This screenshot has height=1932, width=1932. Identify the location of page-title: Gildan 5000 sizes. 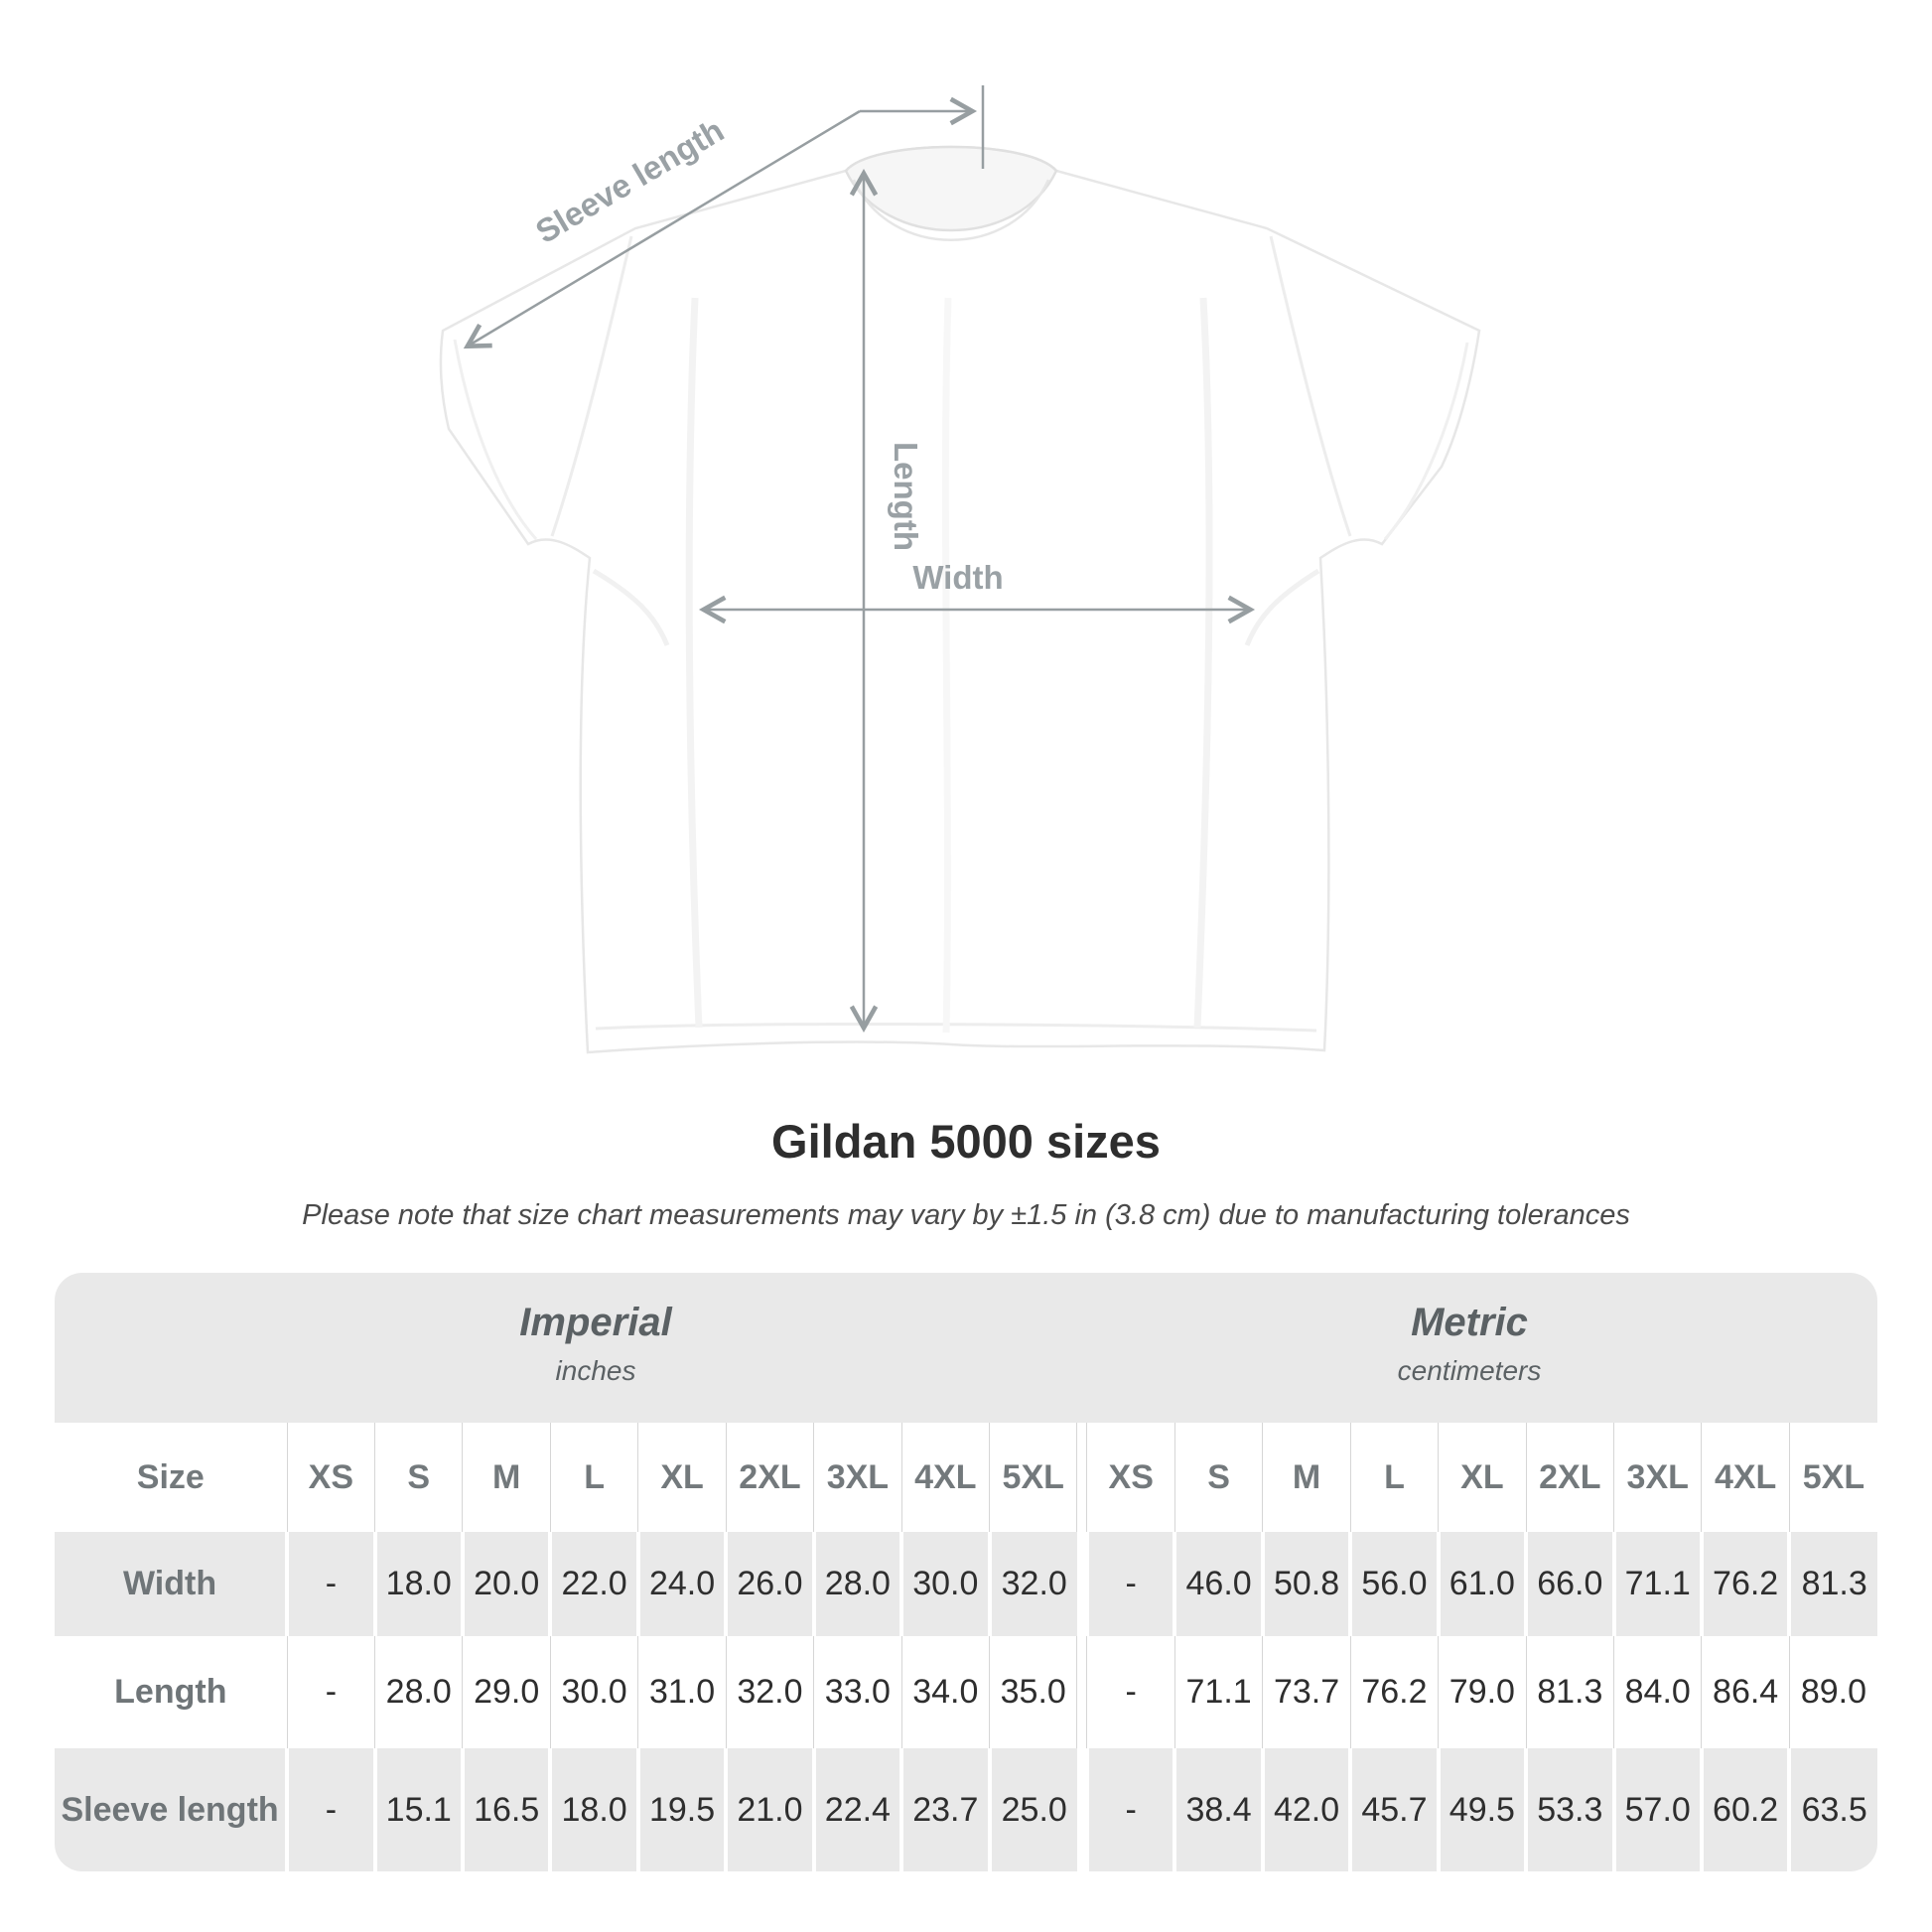
(966, 1141).